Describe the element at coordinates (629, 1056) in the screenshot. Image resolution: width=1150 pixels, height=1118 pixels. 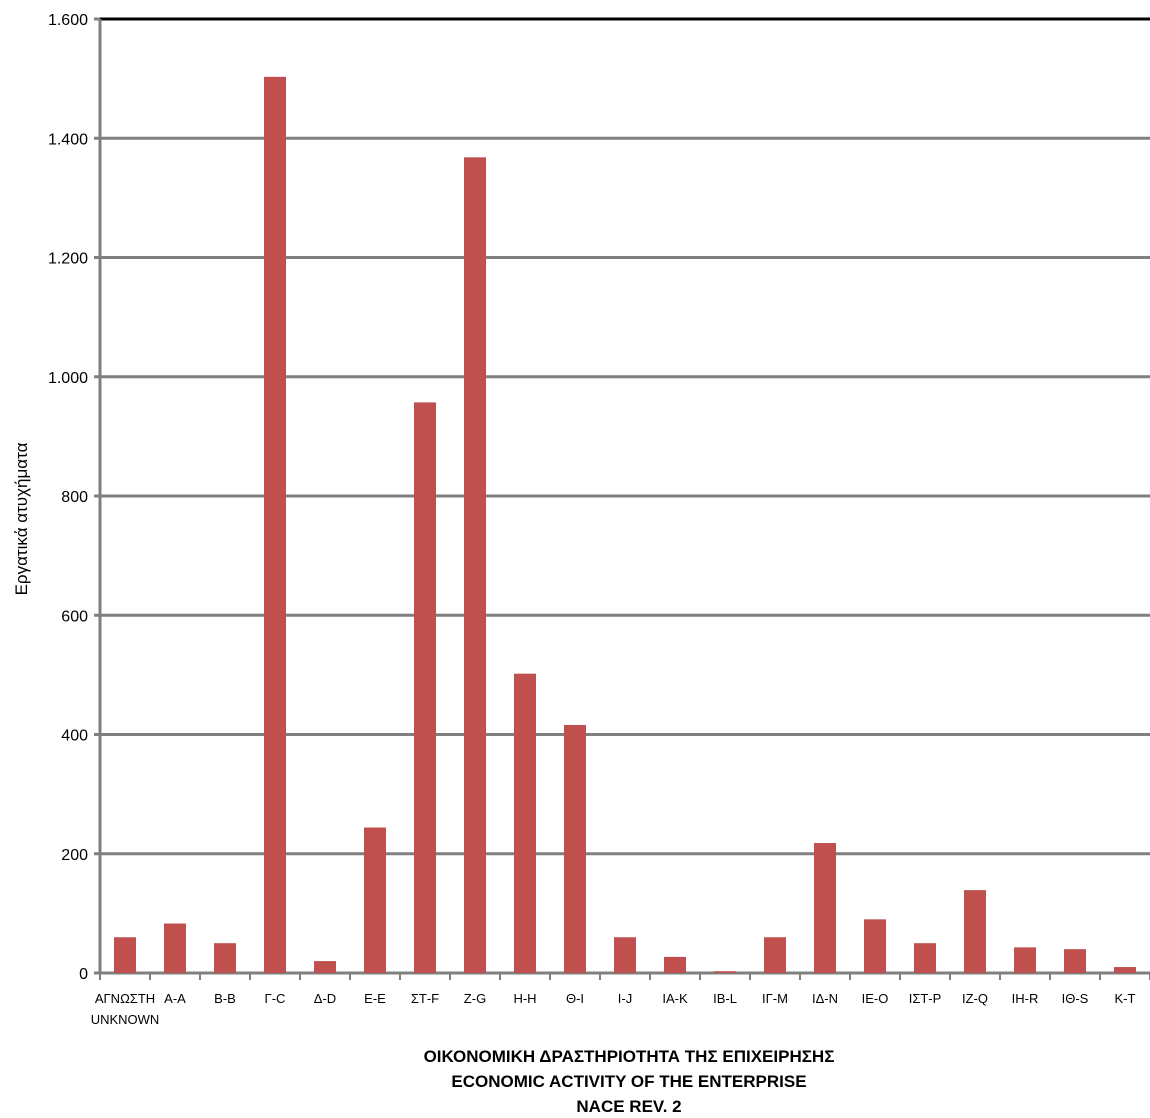
I see `x-axis-title-line-1: ΟΙΚΟΝΟΜΙΚΗ ΔΡΑΣΤΗΡΙΟΤΗΤΑ ΤΗΣ ΕΠΙΧΕΙΡΗΣΗΣ` at that location.